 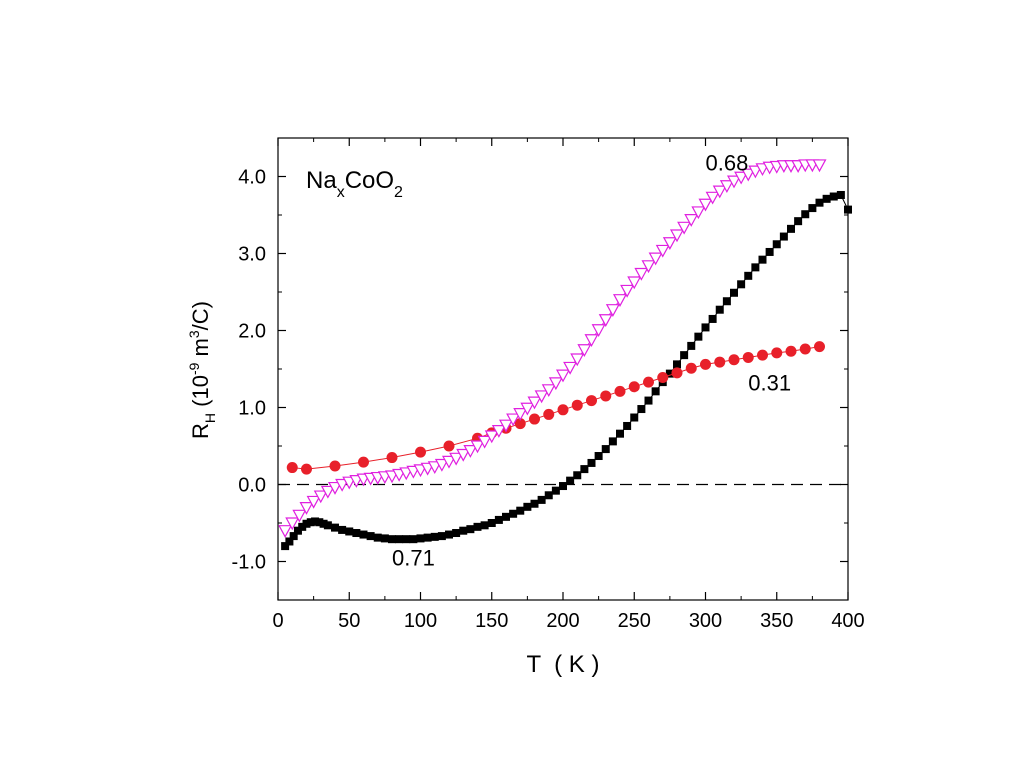 I want to click on y-tick-label: 0.0, so click(x=252, y=486).